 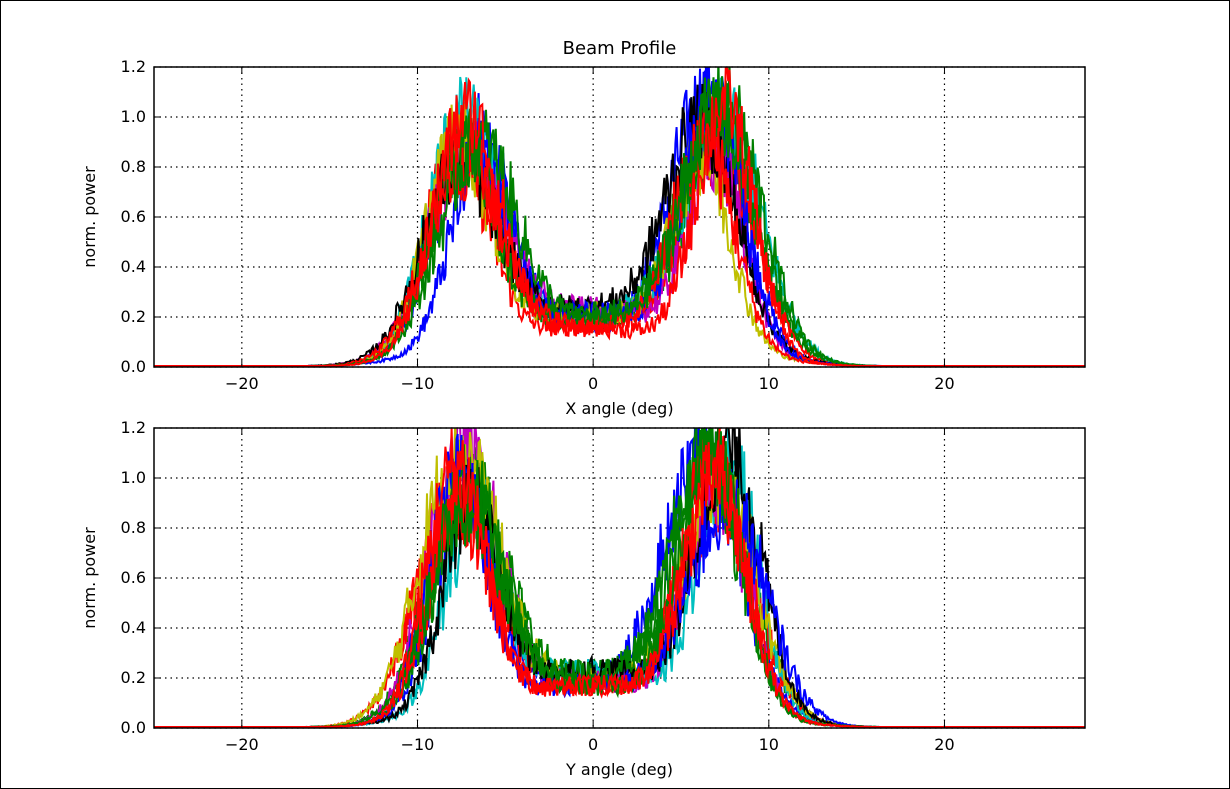 I want to click on x-axis-label: Y angle (deg), so click(x=619, y=769).